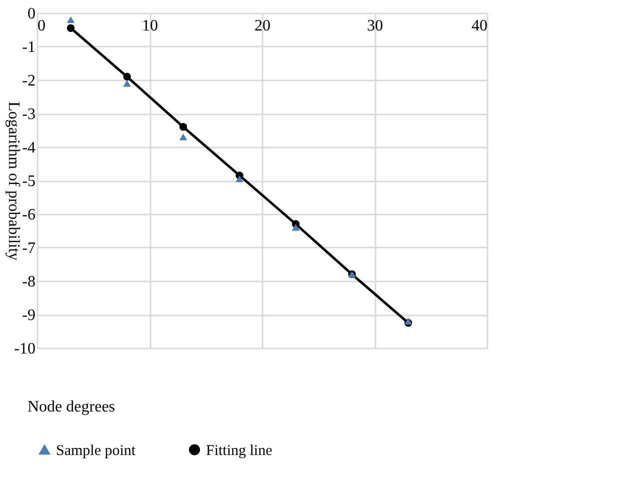 The image size is (619, 501). I want to click on legend-label: Fitting line, so click(239, 450).